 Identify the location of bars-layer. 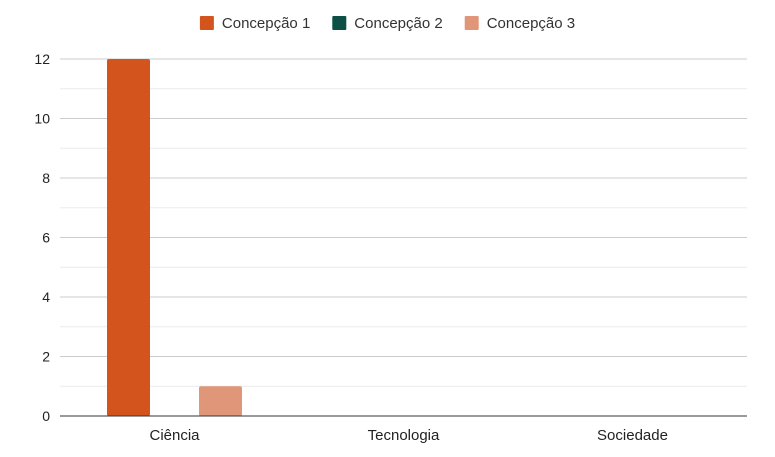
(174, 237).